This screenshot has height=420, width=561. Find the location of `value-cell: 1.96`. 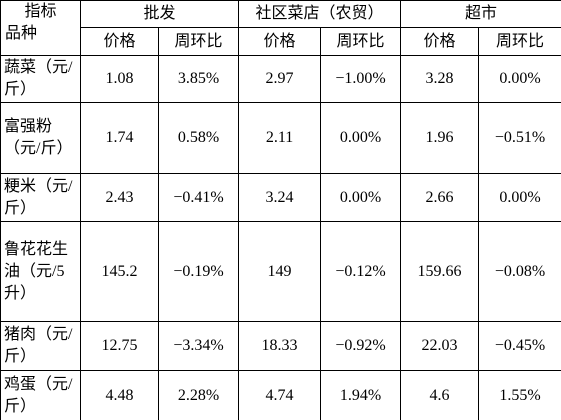

value-cell: 1.96 is located at coordinates (440, 138).